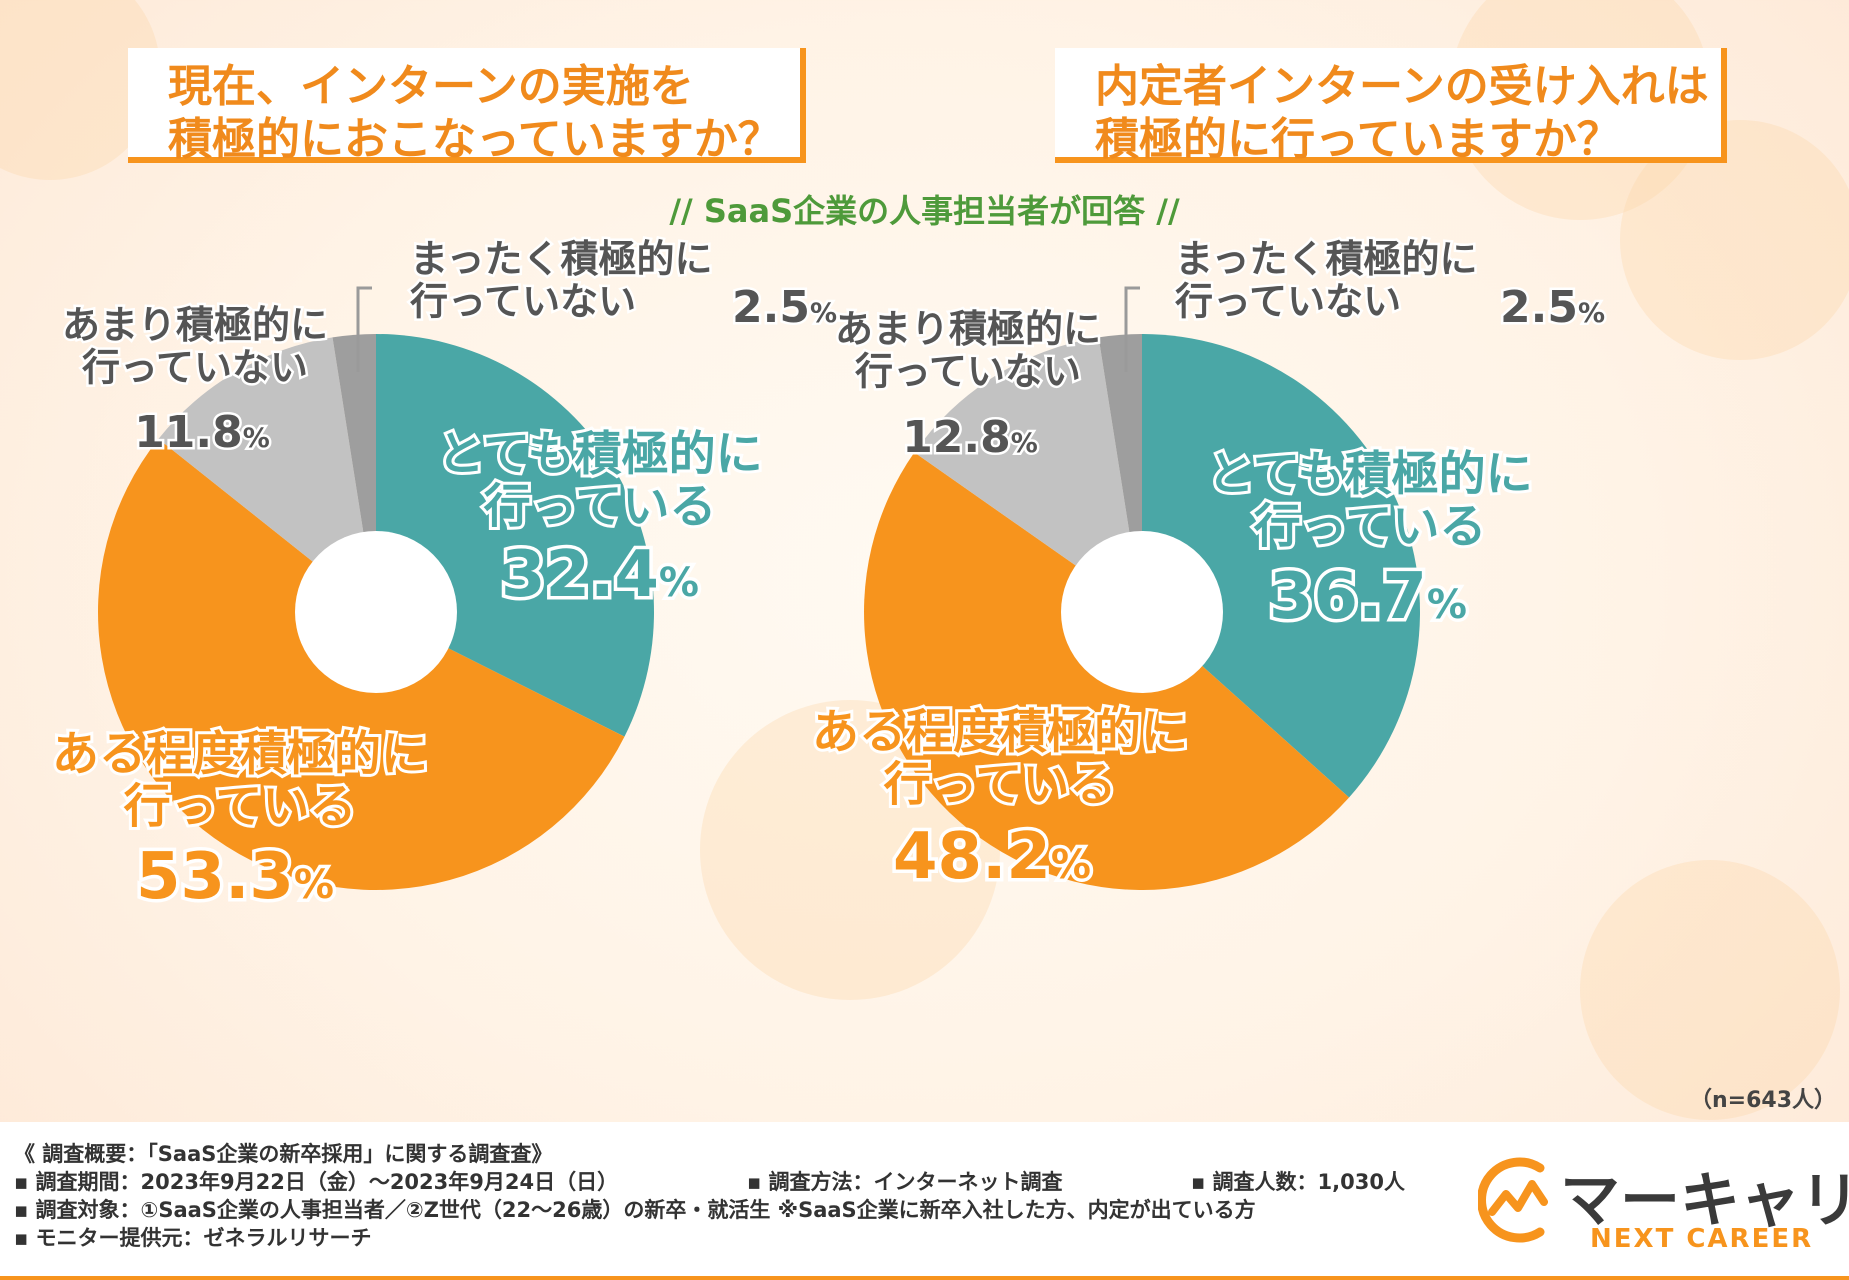 The height and width of the screenshot is (1280, 1849). What do you see at coordinates (561, 259) in the screenshot?
I see `label-not-at-all-1-line1: まったく積極的に` at bounding box center [561, 259].